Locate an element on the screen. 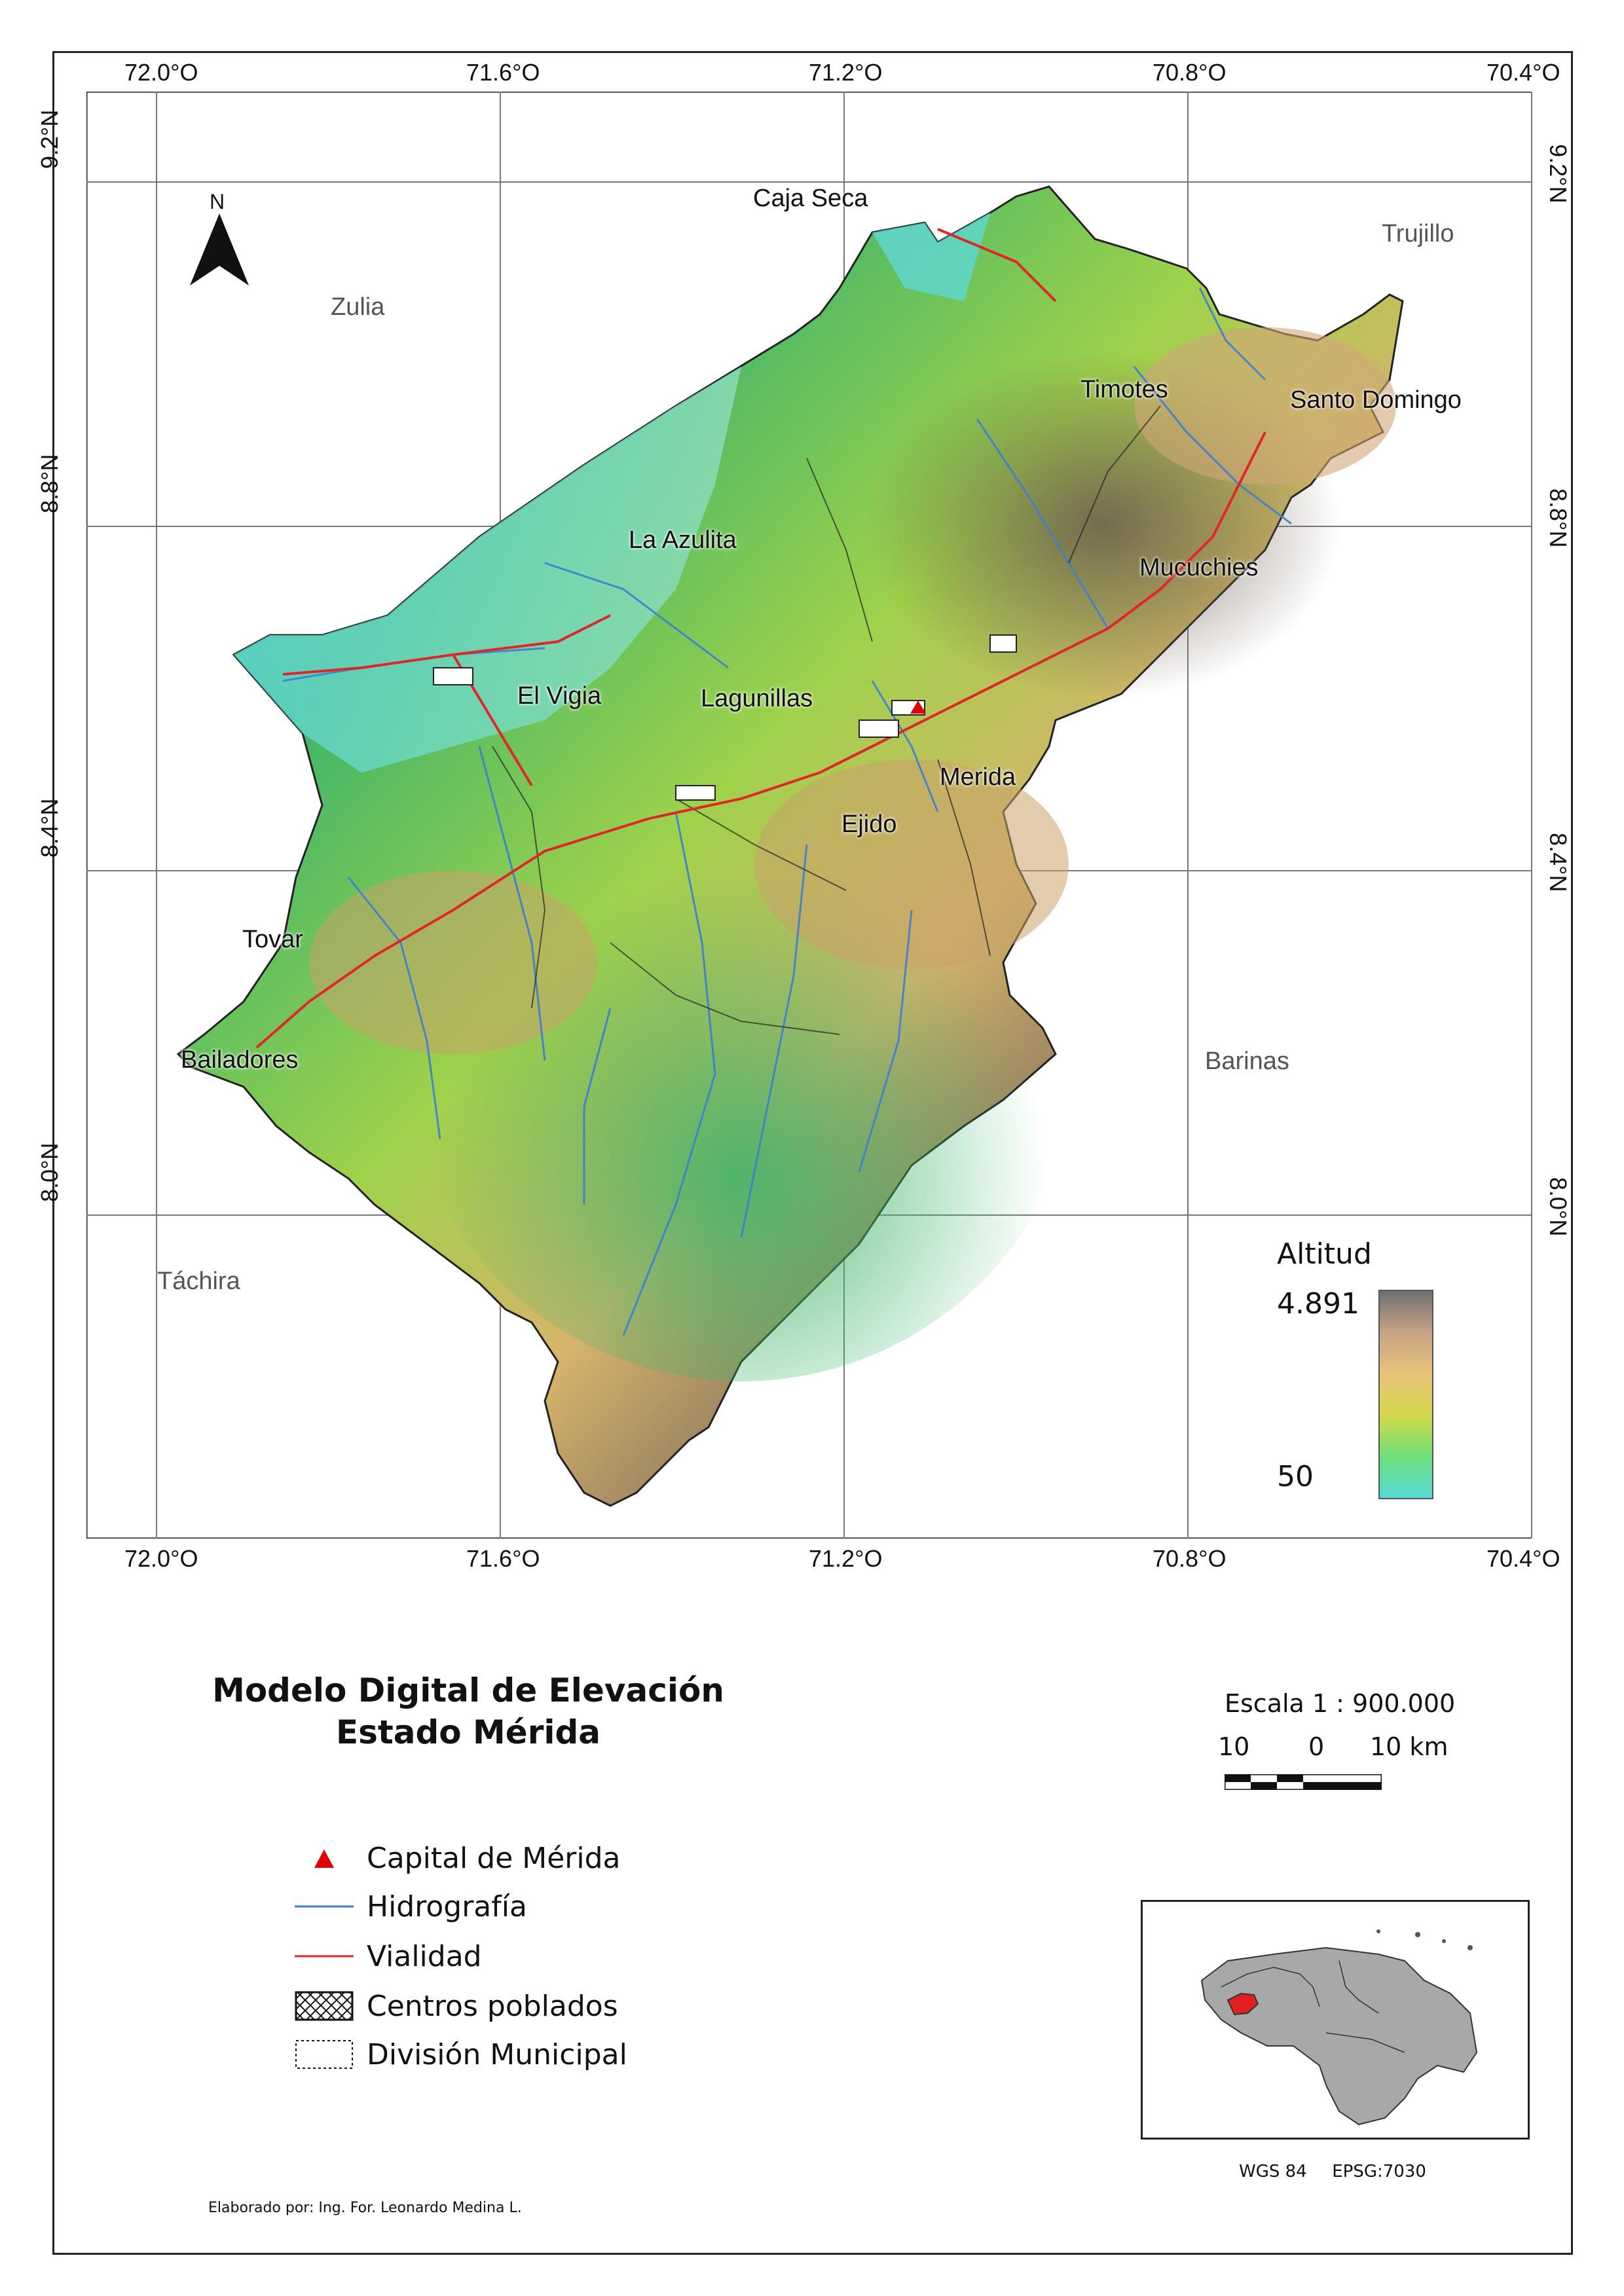  scale-label: 10 km is located at coordinates (1409, 1746).